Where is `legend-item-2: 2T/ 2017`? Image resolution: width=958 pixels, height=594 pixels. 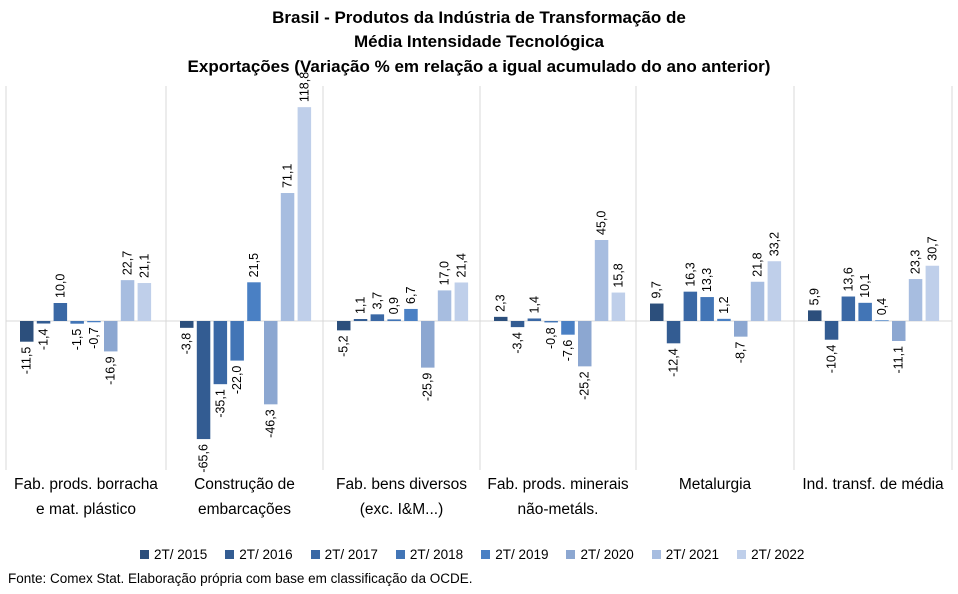
legend-item-2: 2T/ 2017 is located at coordinates (344, 554).